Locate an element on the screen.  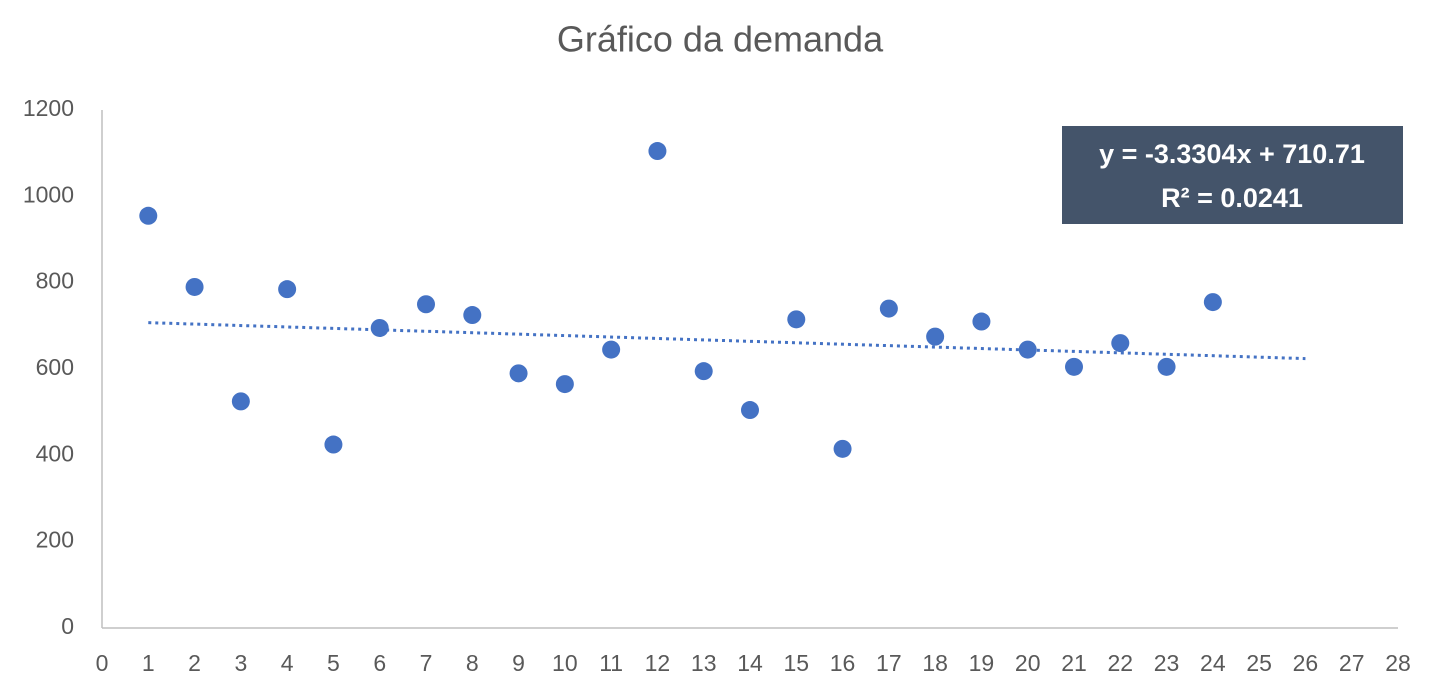
x-tick-label: 24 is located at coordinates (1213, 663).